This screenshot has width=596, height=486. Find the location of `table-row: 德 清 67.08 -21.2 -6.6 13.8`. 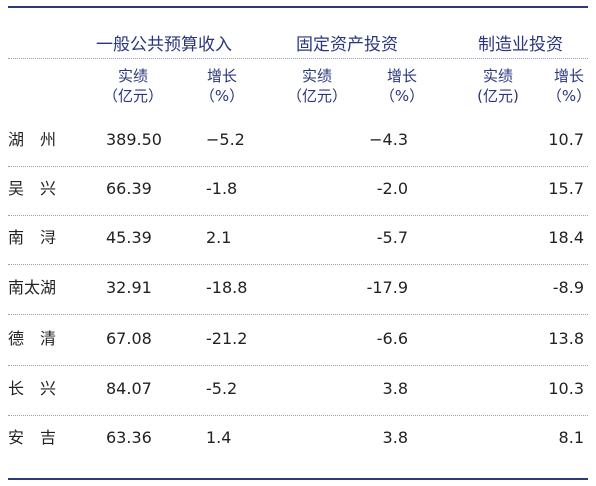

table-row: 德 清 67.08 -21.2 -6.6 13.8 is located at coordinates (298, 339).